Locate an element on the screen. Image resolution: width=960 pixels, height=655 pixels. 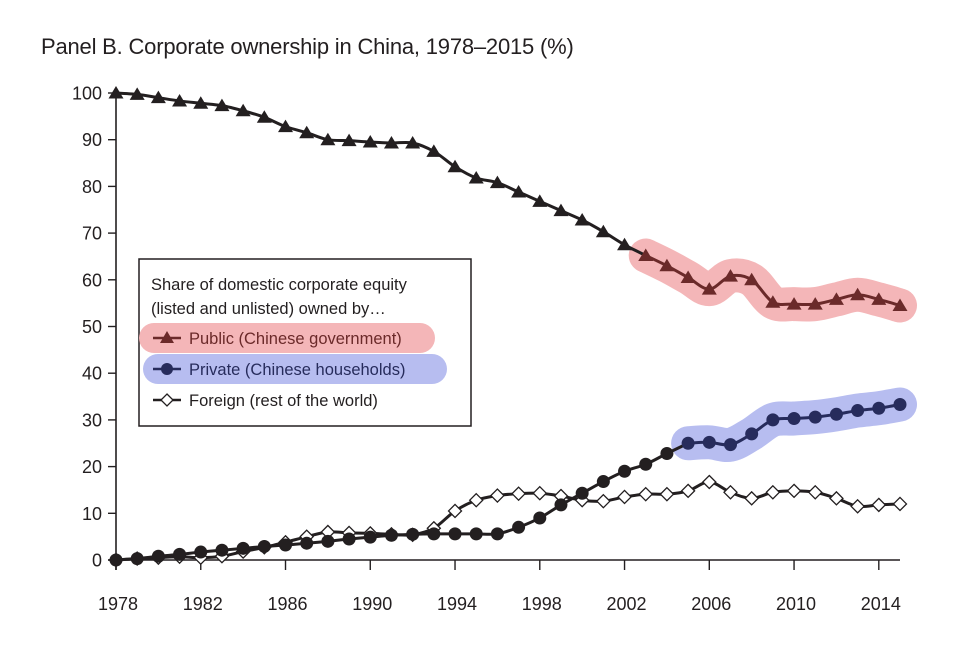
legend-highlight-public is located at coordinates (287, 338).